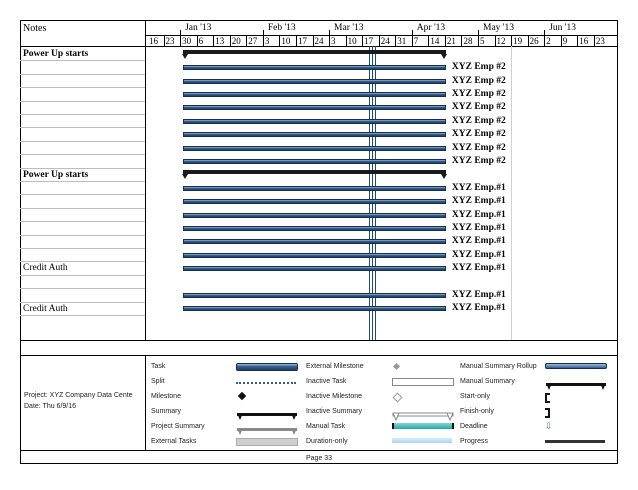  I want to click on notes-label: Notes, so click(35, 28).